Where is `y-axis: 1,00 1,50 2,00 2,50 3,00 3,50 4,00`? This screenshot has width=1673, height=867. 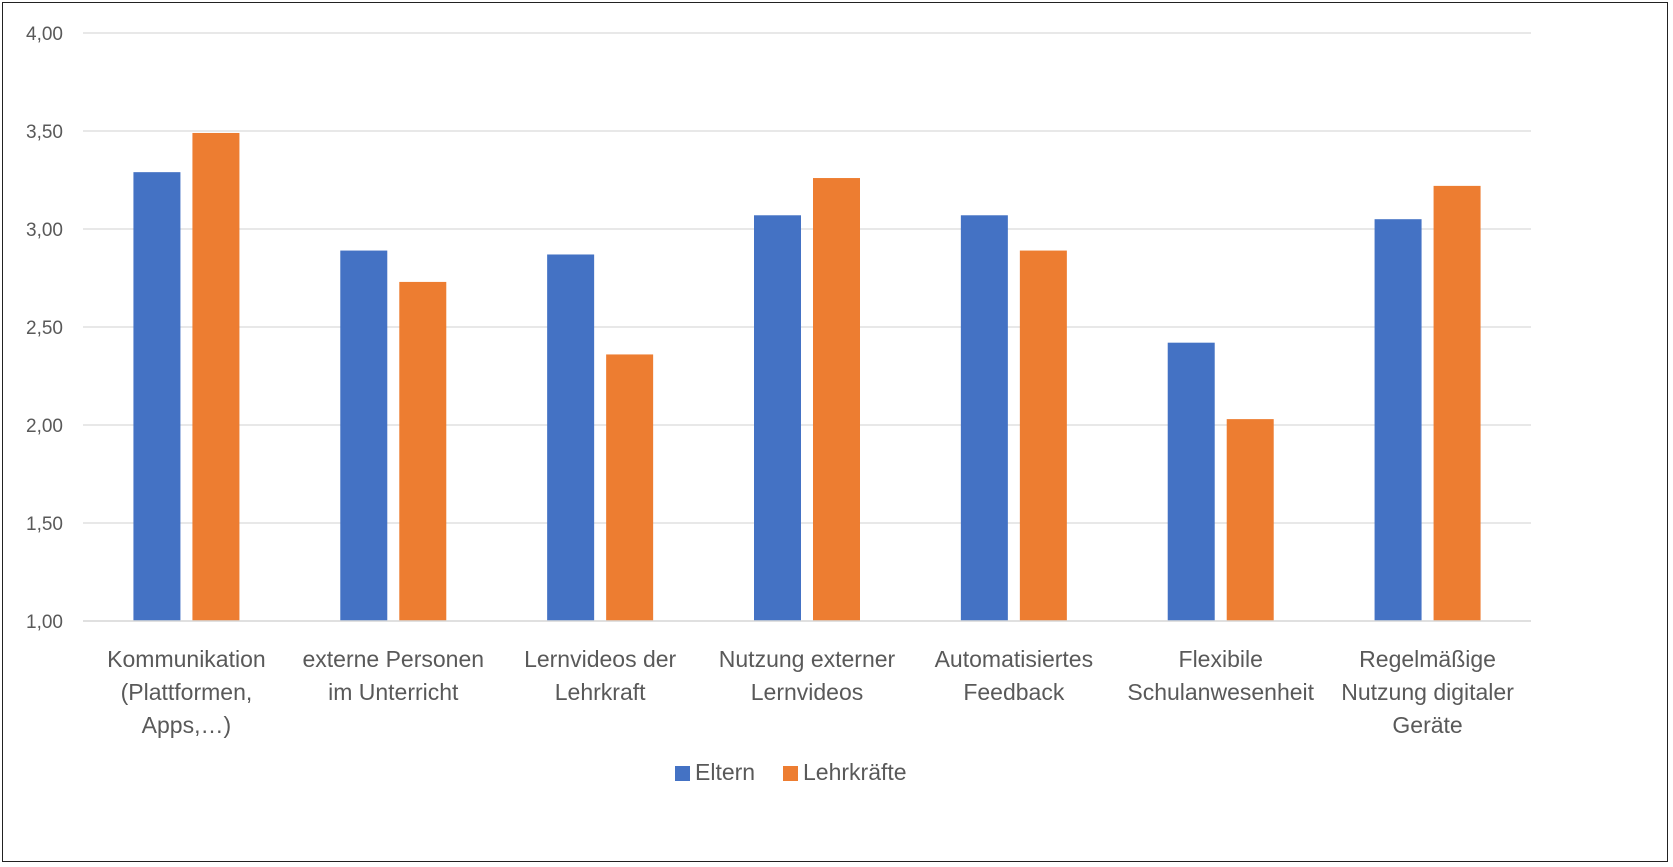
y-axis: 1,00 1,50 2,00 2,50 3,00 3,50 4,00 is located at coordinates (44, 328).